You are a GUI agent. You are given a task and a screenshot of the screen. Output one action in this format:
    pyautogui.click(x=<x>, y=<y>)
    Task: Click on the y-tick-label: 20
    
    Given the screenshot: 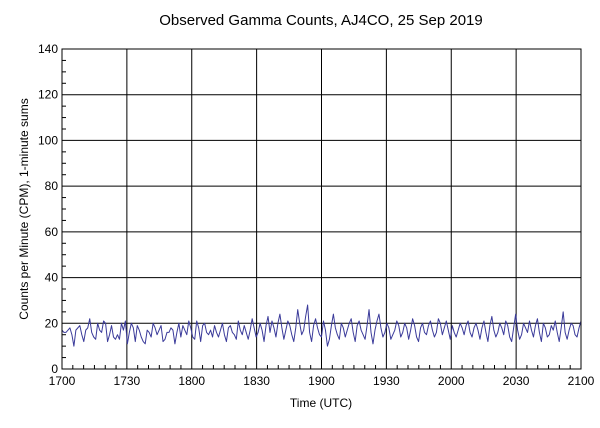 What is the action you would take?
    pyautogui.click(x=52, y=323)
    